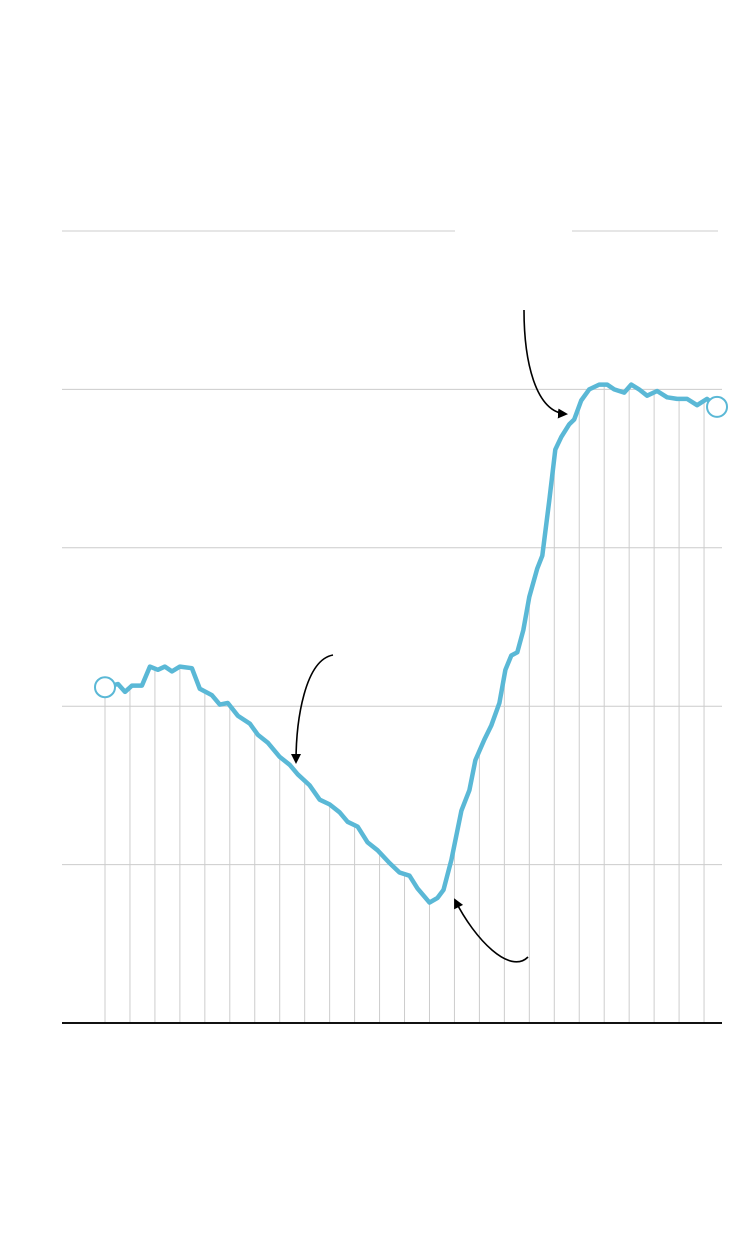  Describe the element at coordinates (717, 406) in the screenshot. I see `end-point-marker` at that location.